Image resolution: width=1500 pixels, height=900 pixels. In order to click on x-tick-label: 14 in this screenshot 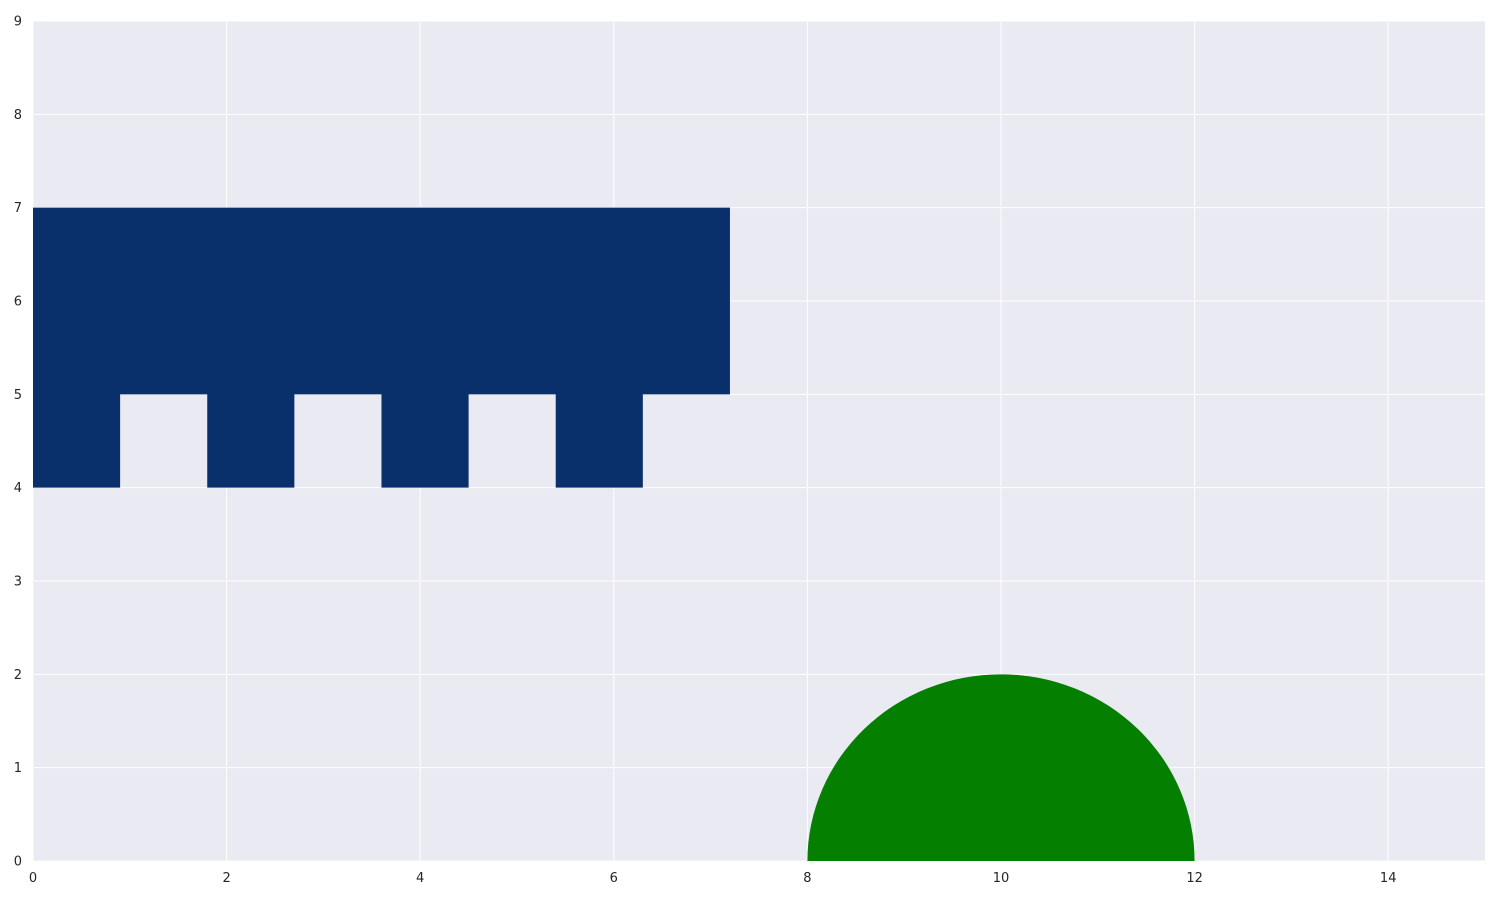, I will do `click(1388, 878)`.